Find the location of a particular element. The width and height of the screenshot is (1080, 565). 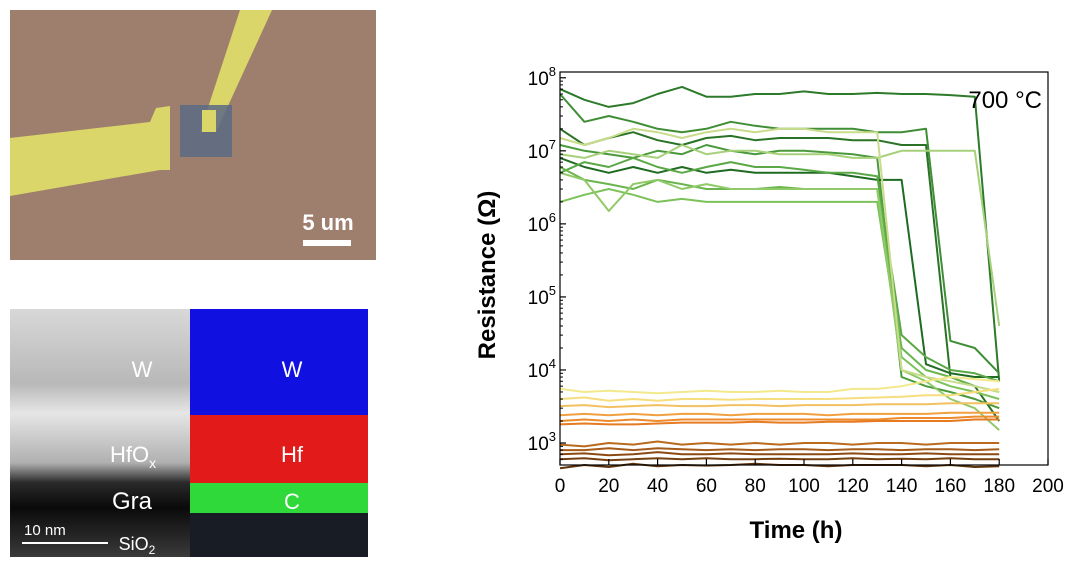

y-tick-label: 10⁶ is located at coordinates (542, 223).